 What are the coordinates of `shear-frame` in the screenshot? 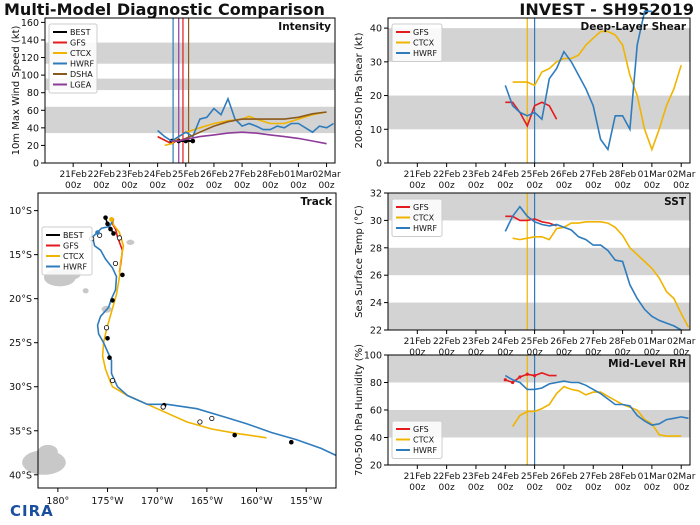 It's located at (539, 90).